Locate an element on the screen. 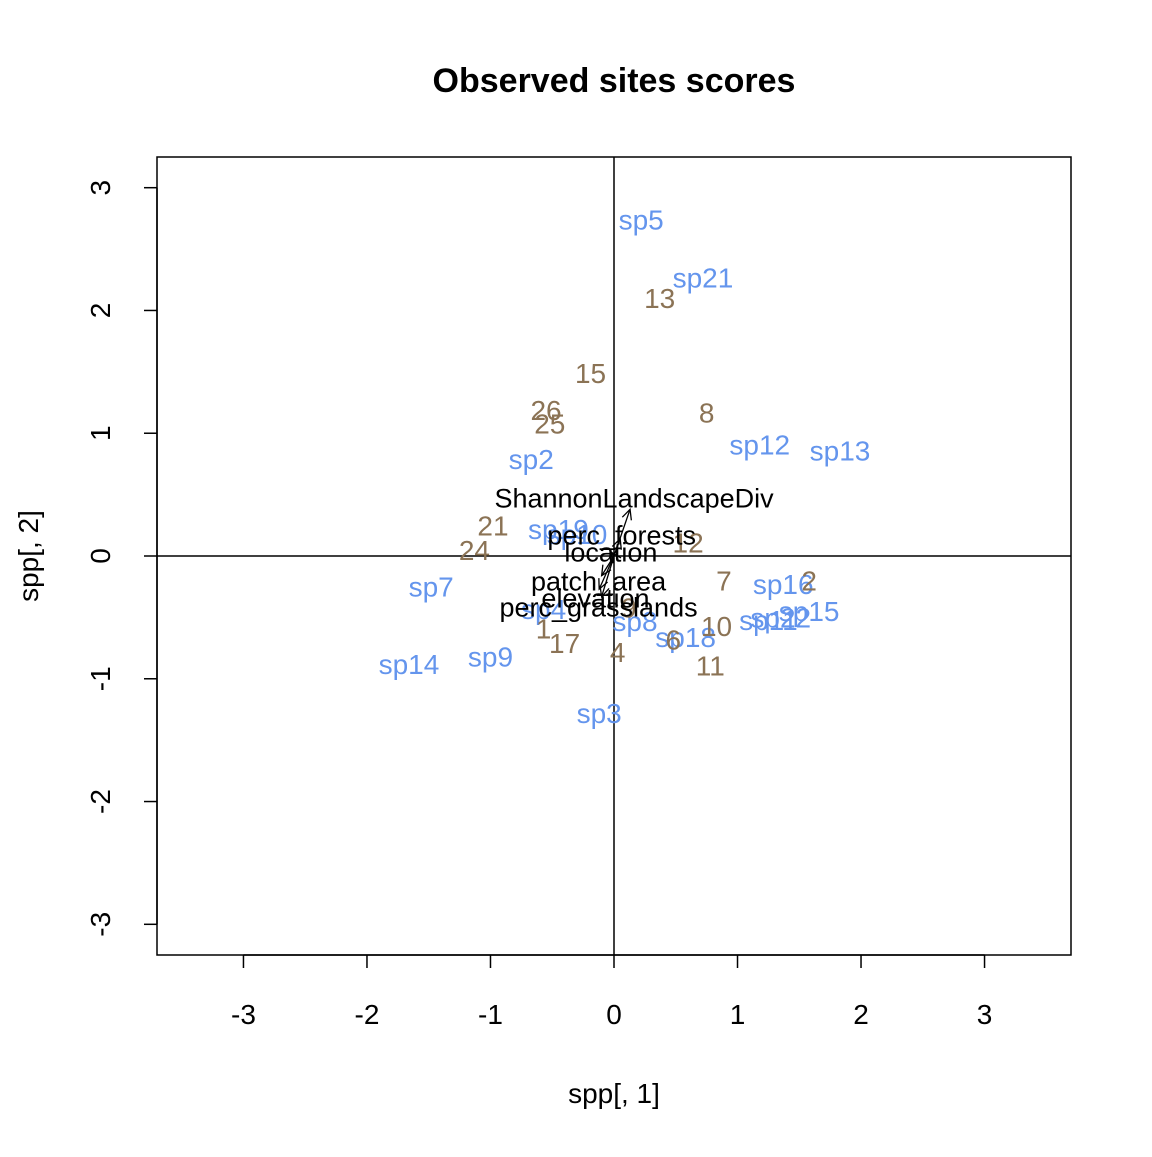 The image size is (1152, 1157). y-tick-label: 1 is located at coordinates (100, 433).